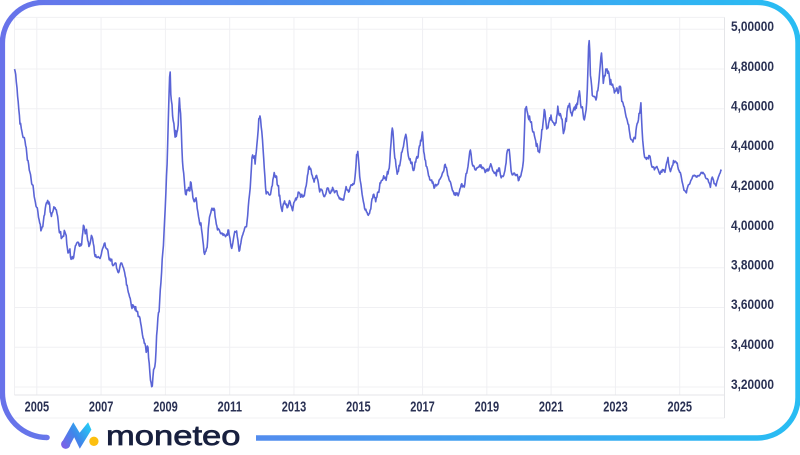  I want to click on svg-text: 2007, so click(101, 406).